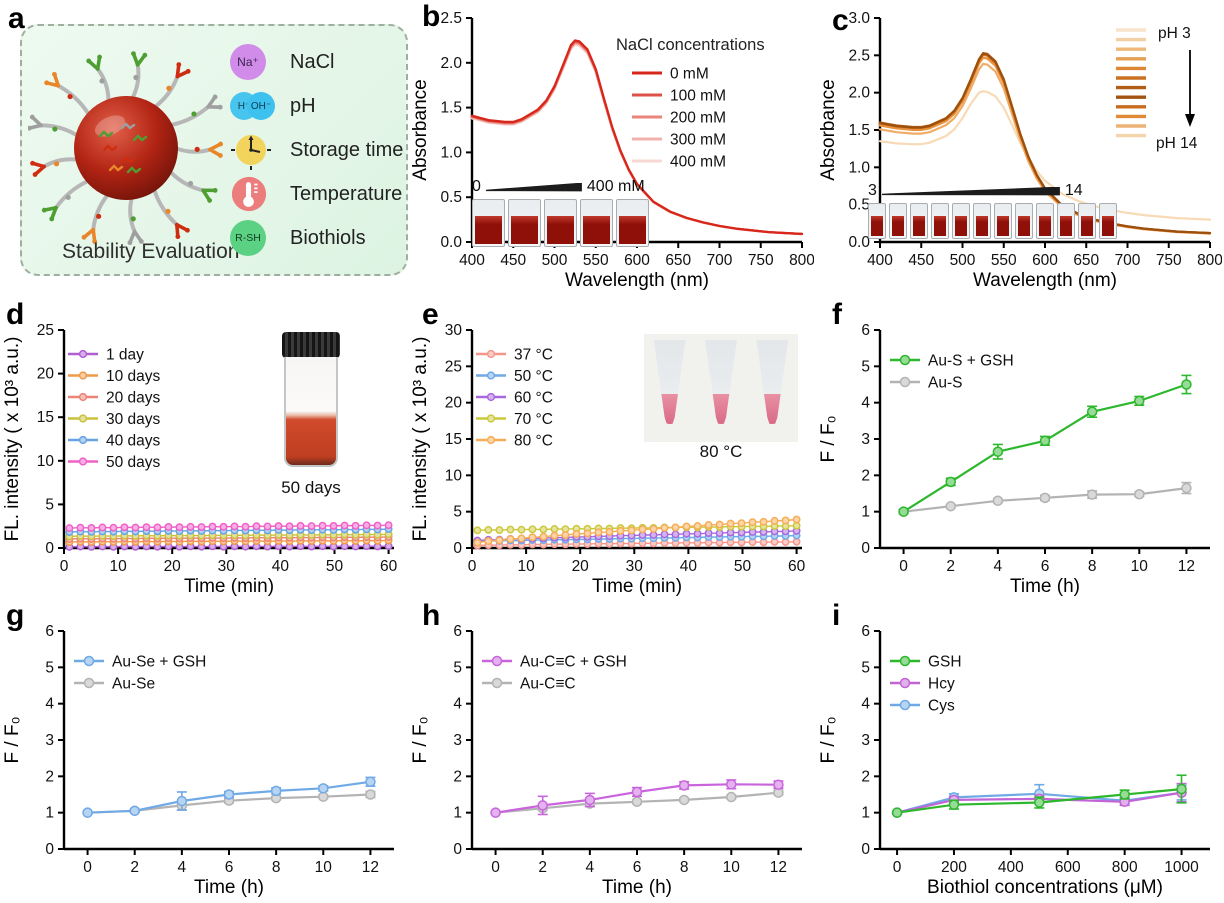 Image resolution: width=1224 pixels, height=903 pixels. What do you see at coordinates (1128, 260) in the screenshot?
I see `svg-text: 700` at bounding box center [1128, 260].